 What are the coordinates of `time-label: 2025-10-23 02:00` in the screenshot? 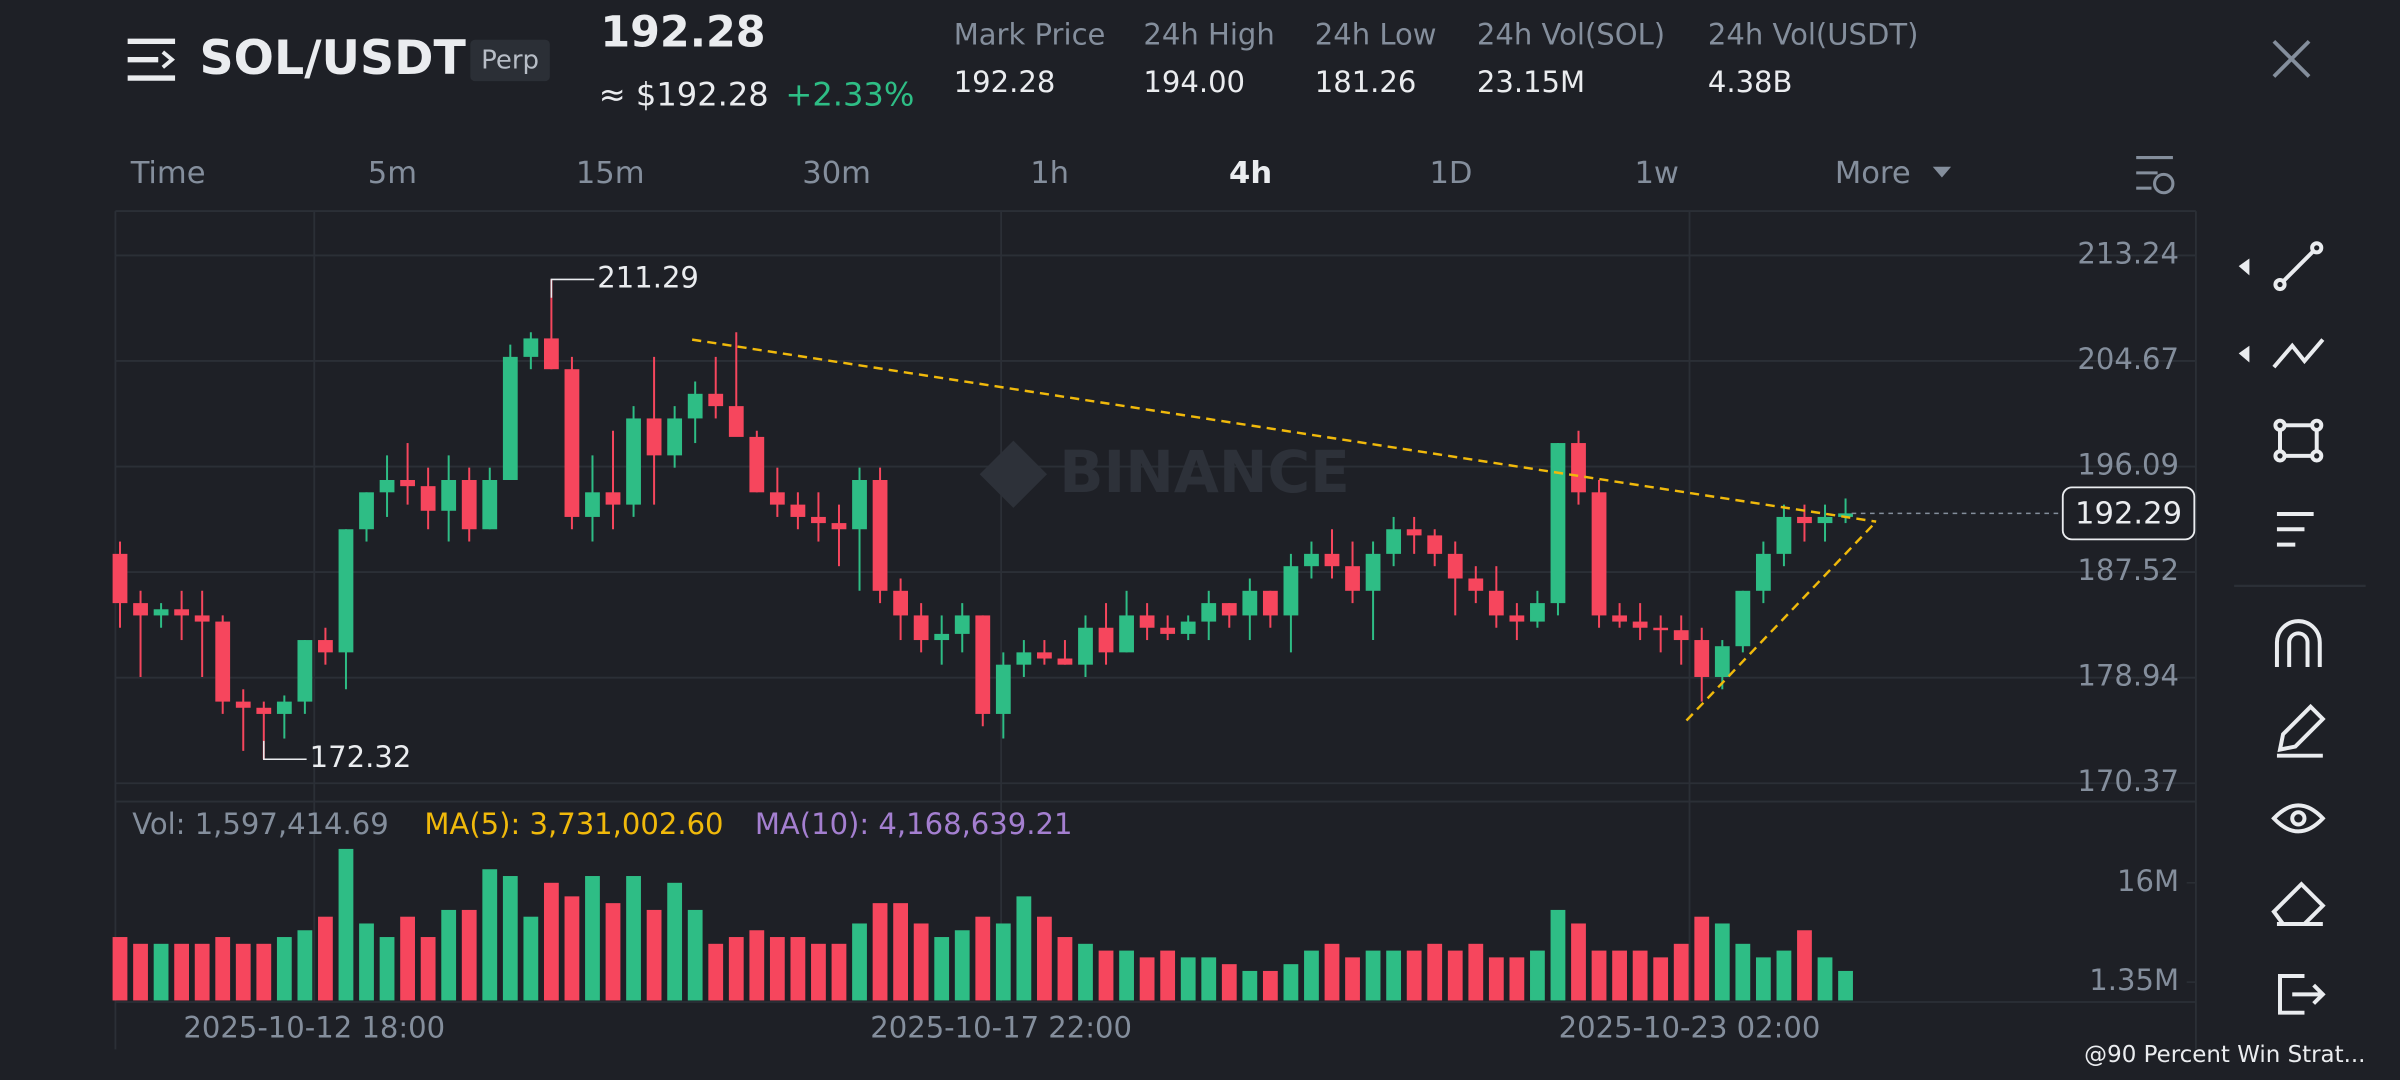 It's located at (1690, 1028).